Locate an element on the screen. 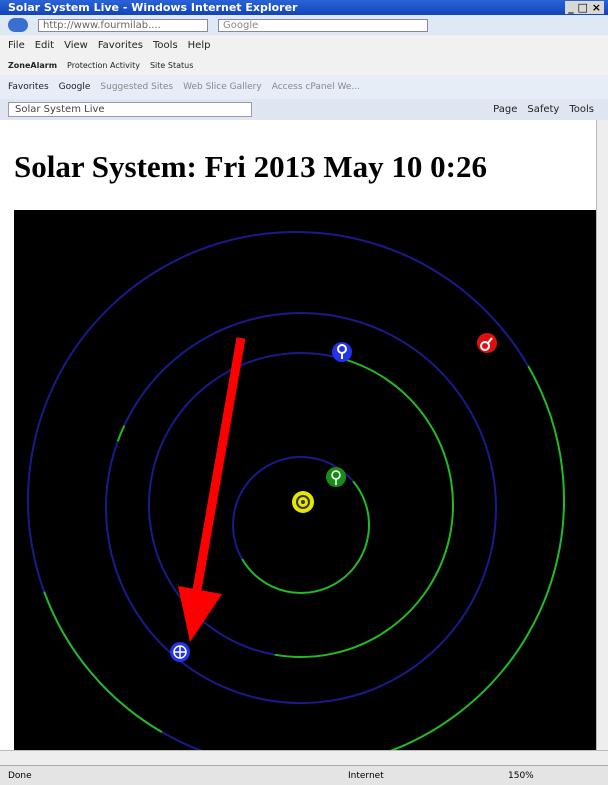 The width and height of the screenshot is (608, 785). favorite-item: Google is located at coordinates (74, 87).